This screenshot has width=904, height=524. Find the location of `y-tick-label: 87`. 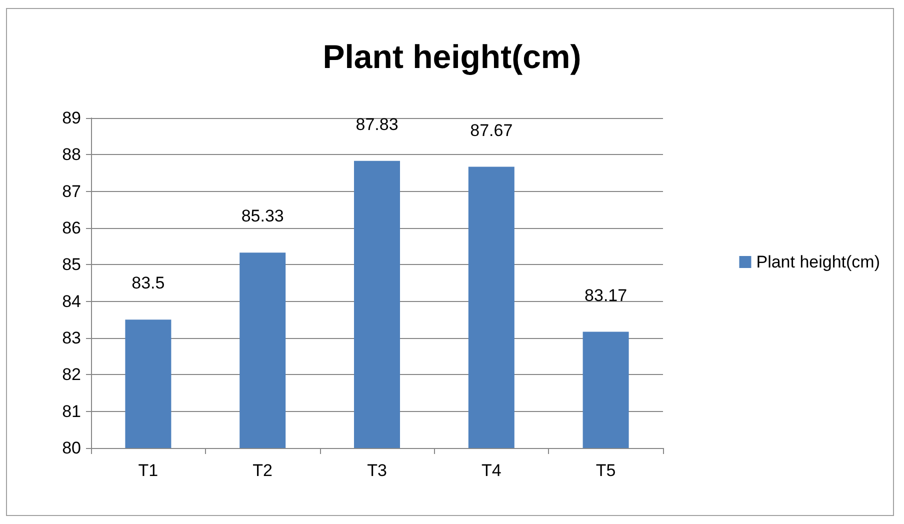

y-tick-label: 87 is located at coordinates (71, 191).